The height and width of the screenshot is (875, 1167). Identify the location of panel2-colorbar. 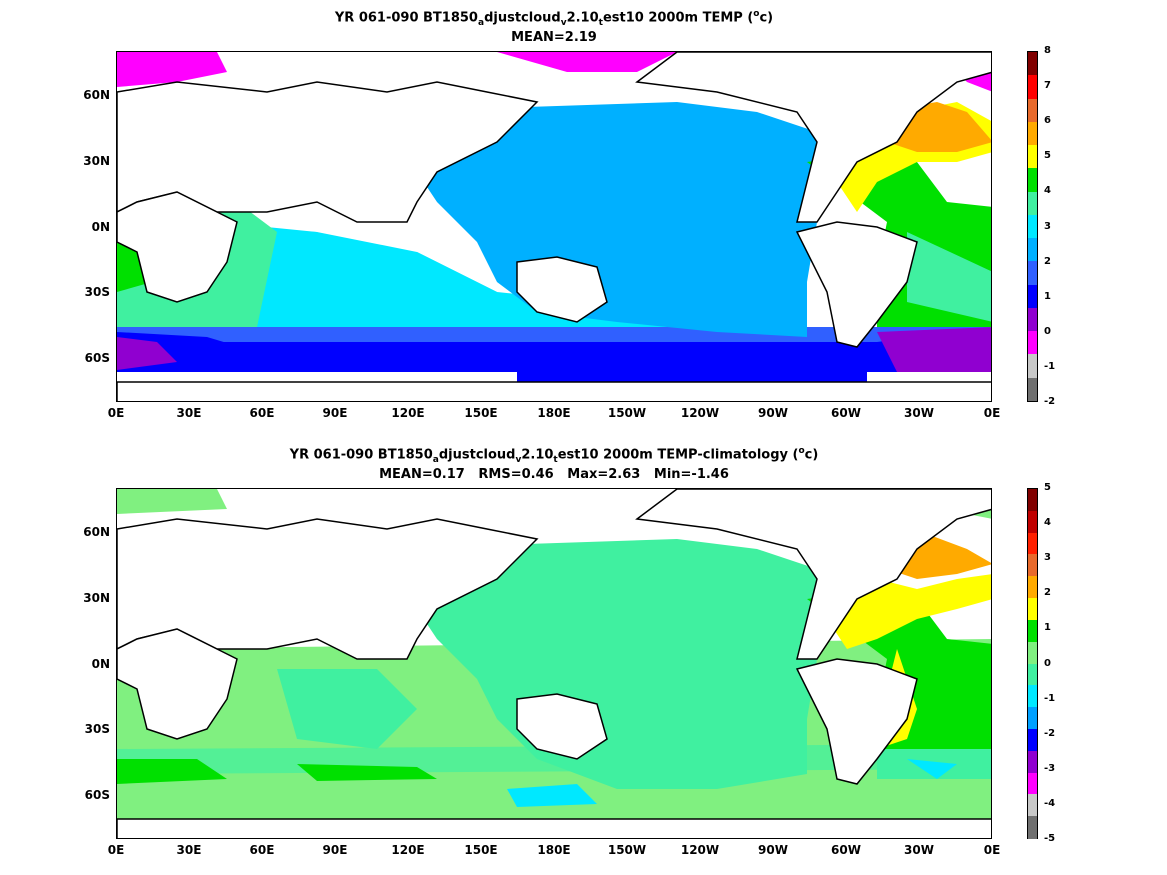
(1032, 663).